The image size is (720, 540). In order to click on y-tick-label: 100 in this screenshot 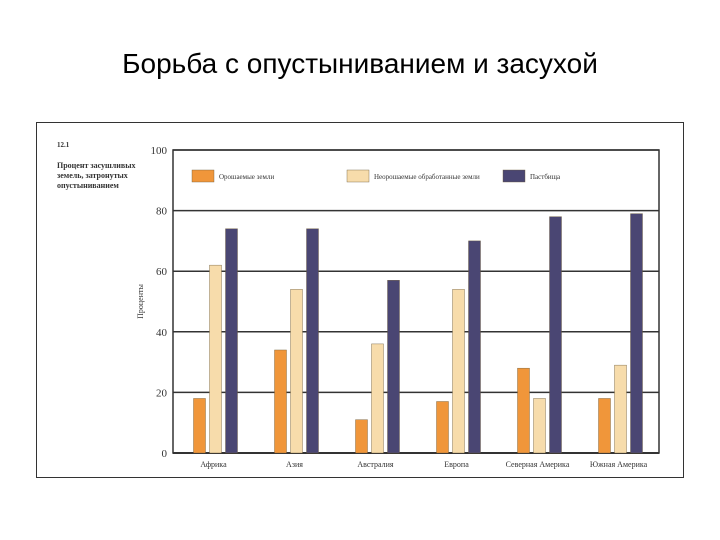, I will do `click(159, 151)`.